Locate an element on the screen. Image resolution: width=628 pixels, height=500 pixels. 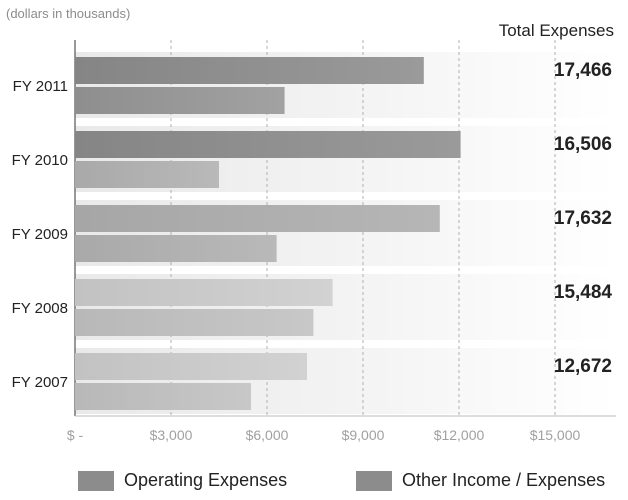
total-value: 12,672 is located at coordinates (583, 366).